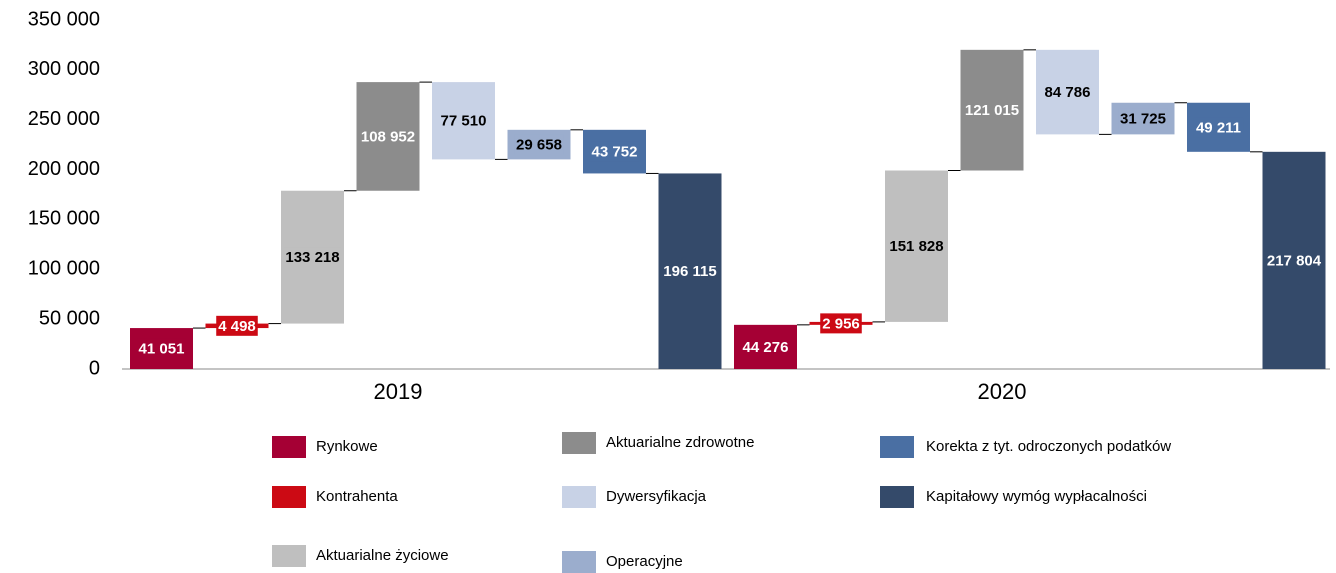 This screenshot has width=1336, height=573. What do you see at coordinates (64, 219) in the screenshot?
I see `y-tick-label: 150 000` at bounding box center [64, 219].